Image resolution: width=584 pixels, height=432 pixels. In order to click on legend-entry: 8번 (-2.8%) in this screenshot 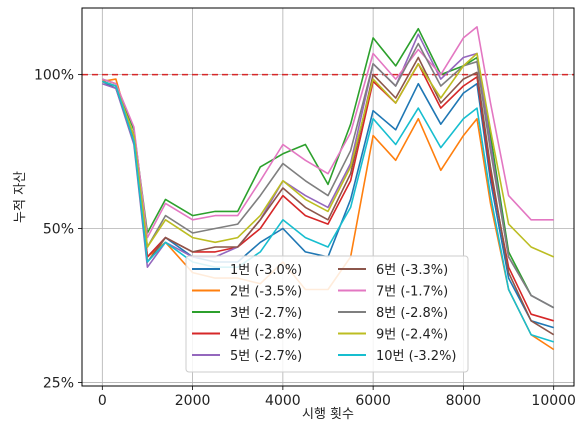, I will do `click(412, 313)`.